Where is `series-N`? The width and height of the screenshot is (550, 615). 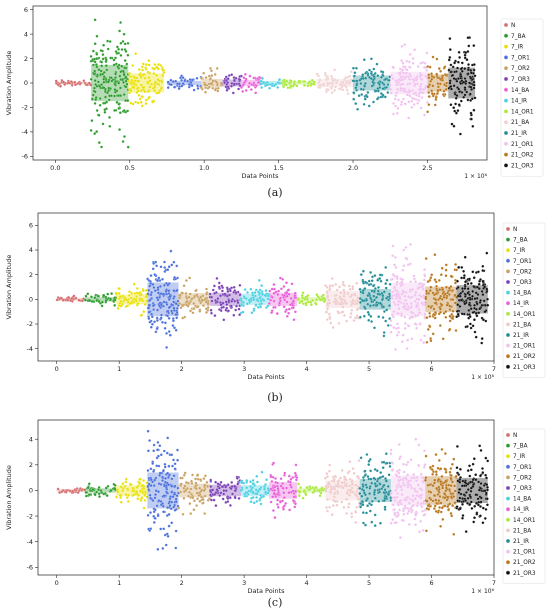 series-N is located at coordinates (70, 298).